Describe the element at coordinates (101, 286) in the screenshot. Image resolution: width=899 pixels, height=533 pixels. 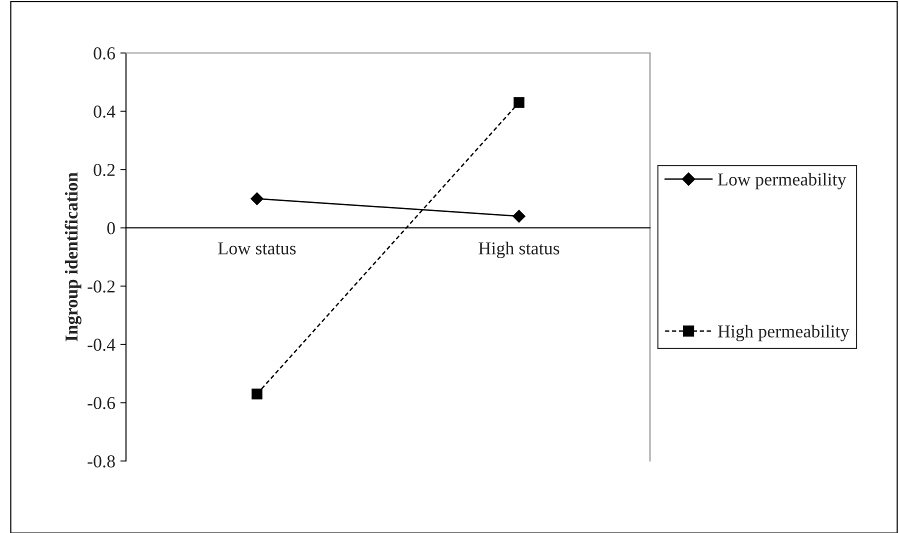
I see `y-tick-label: -0.2` at that location.